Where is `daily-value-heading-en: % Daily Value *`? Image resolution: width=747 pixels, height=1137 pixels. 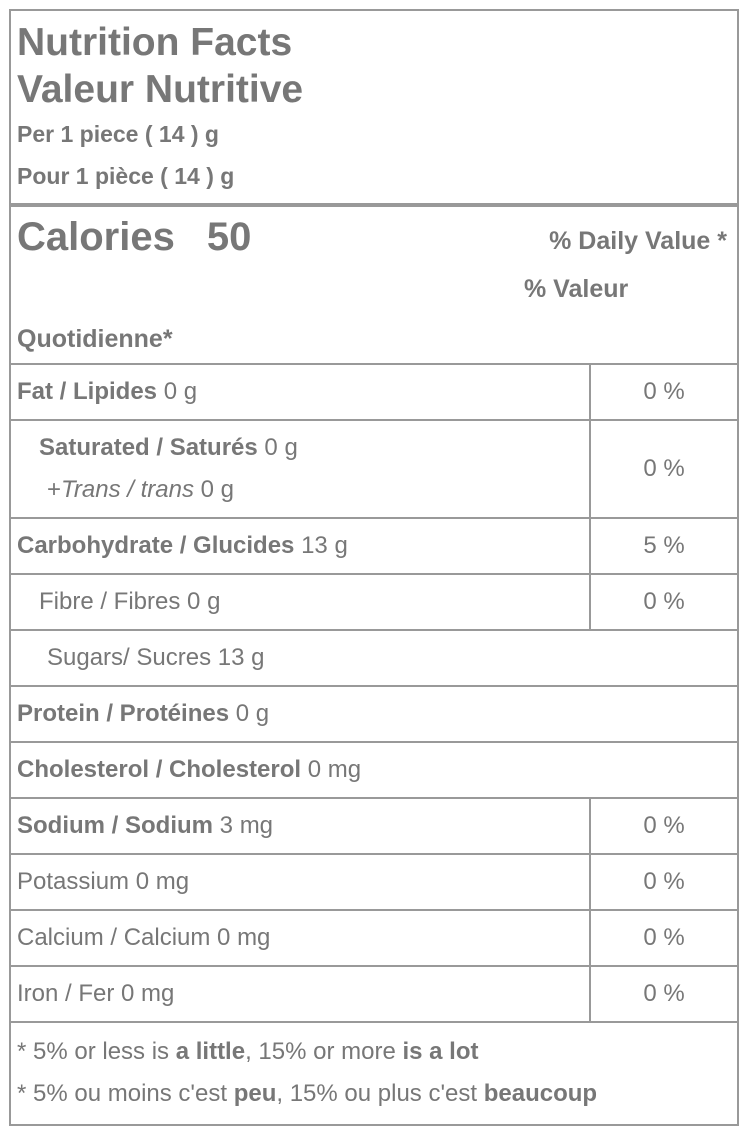
daily-value-heading-en: % Daily Value * is located at coordinates (638, 241).